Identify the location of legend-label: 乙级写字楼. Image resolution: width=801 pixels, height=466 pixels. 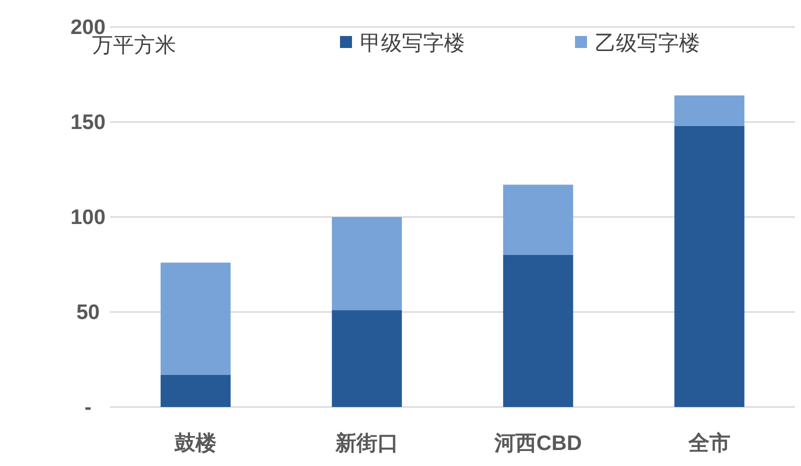
(647, 43).